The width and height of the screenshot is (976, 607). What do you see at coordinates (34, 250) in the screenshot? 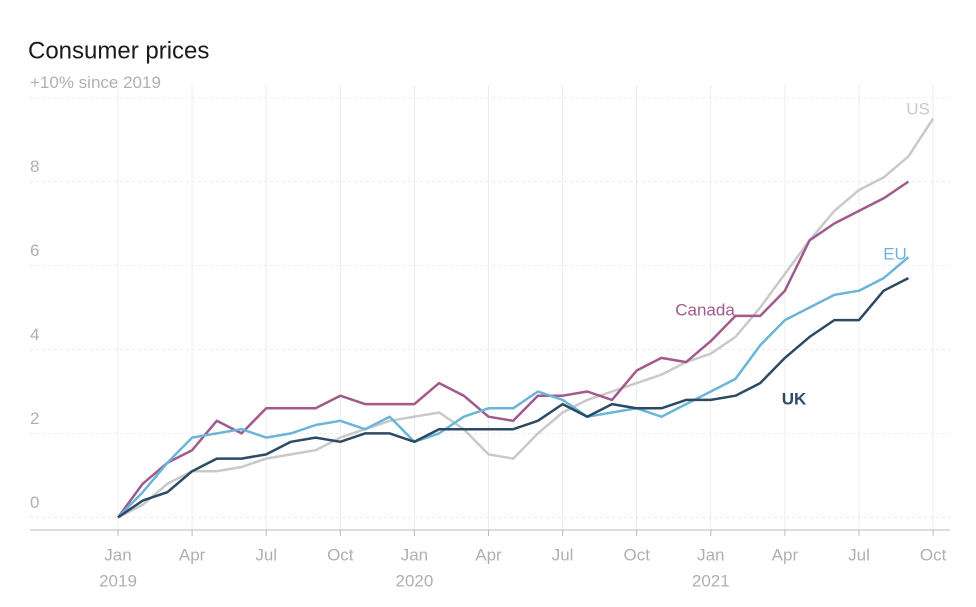
I see `y-tick-label: 6` at bounding box center [34, 250].